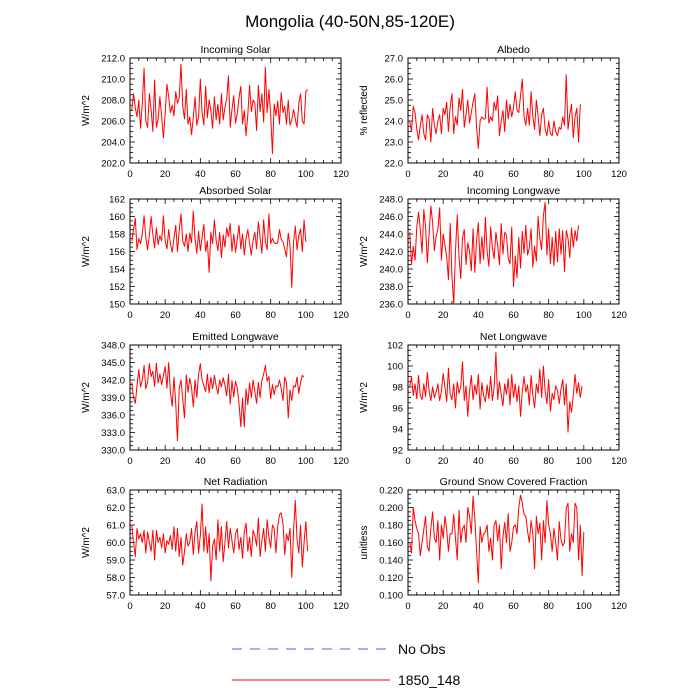 The height and width of the screenshot is (700, 700). I want to click on y-tick-label: 212.0, so click(113, 59).